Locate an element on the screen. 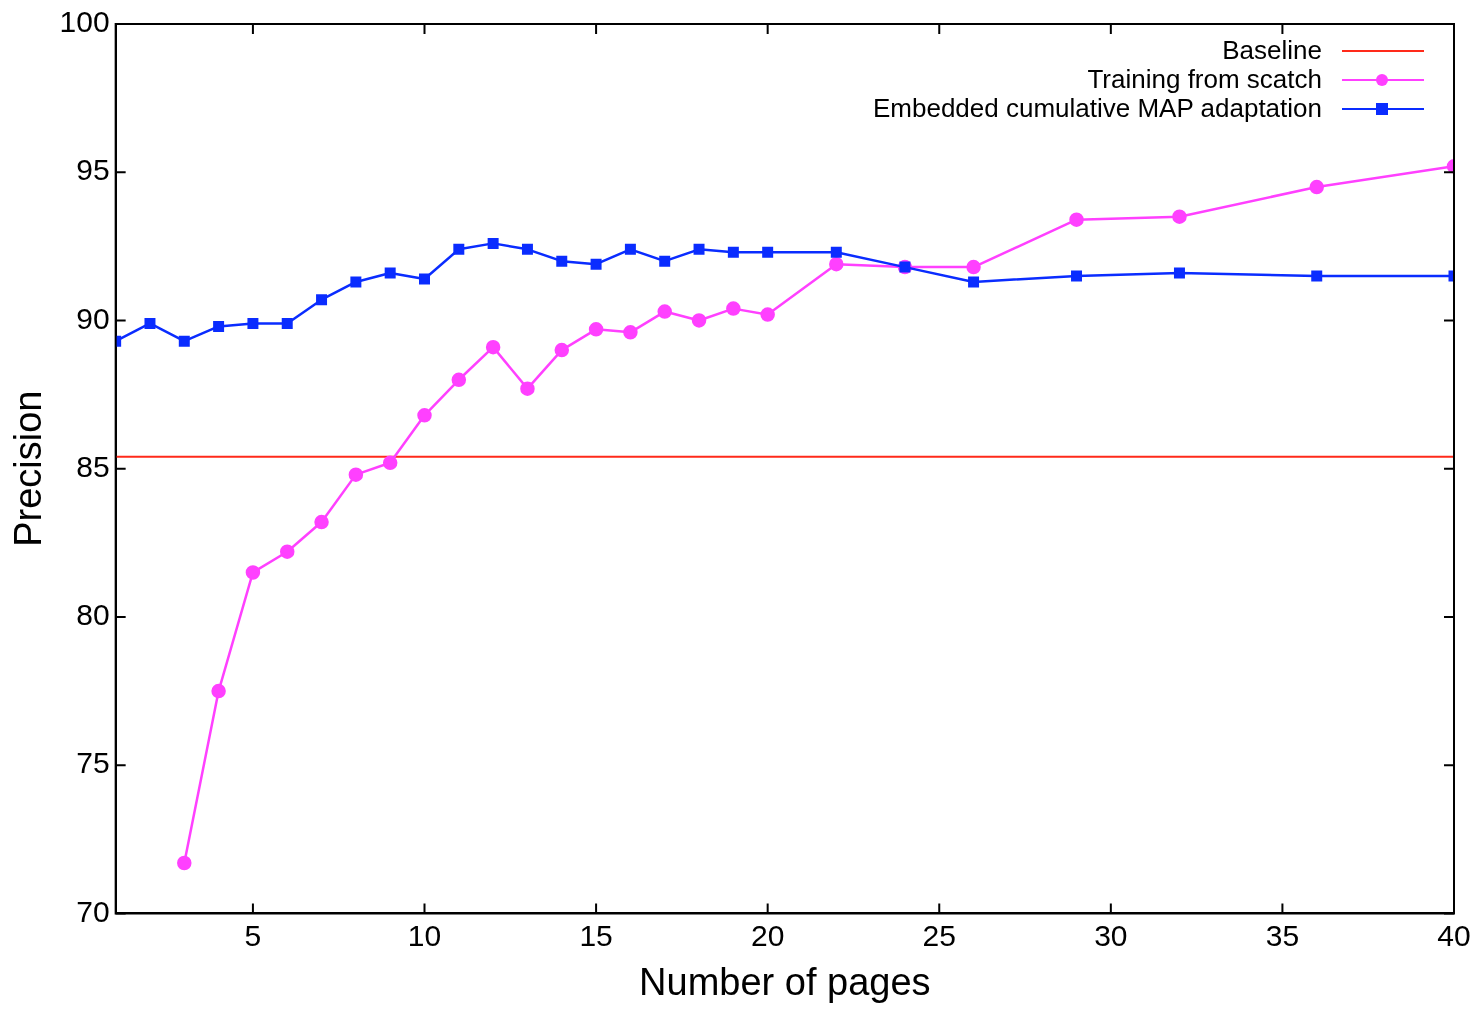  x-tick-label: 25 is located at coordinates (939, 935).